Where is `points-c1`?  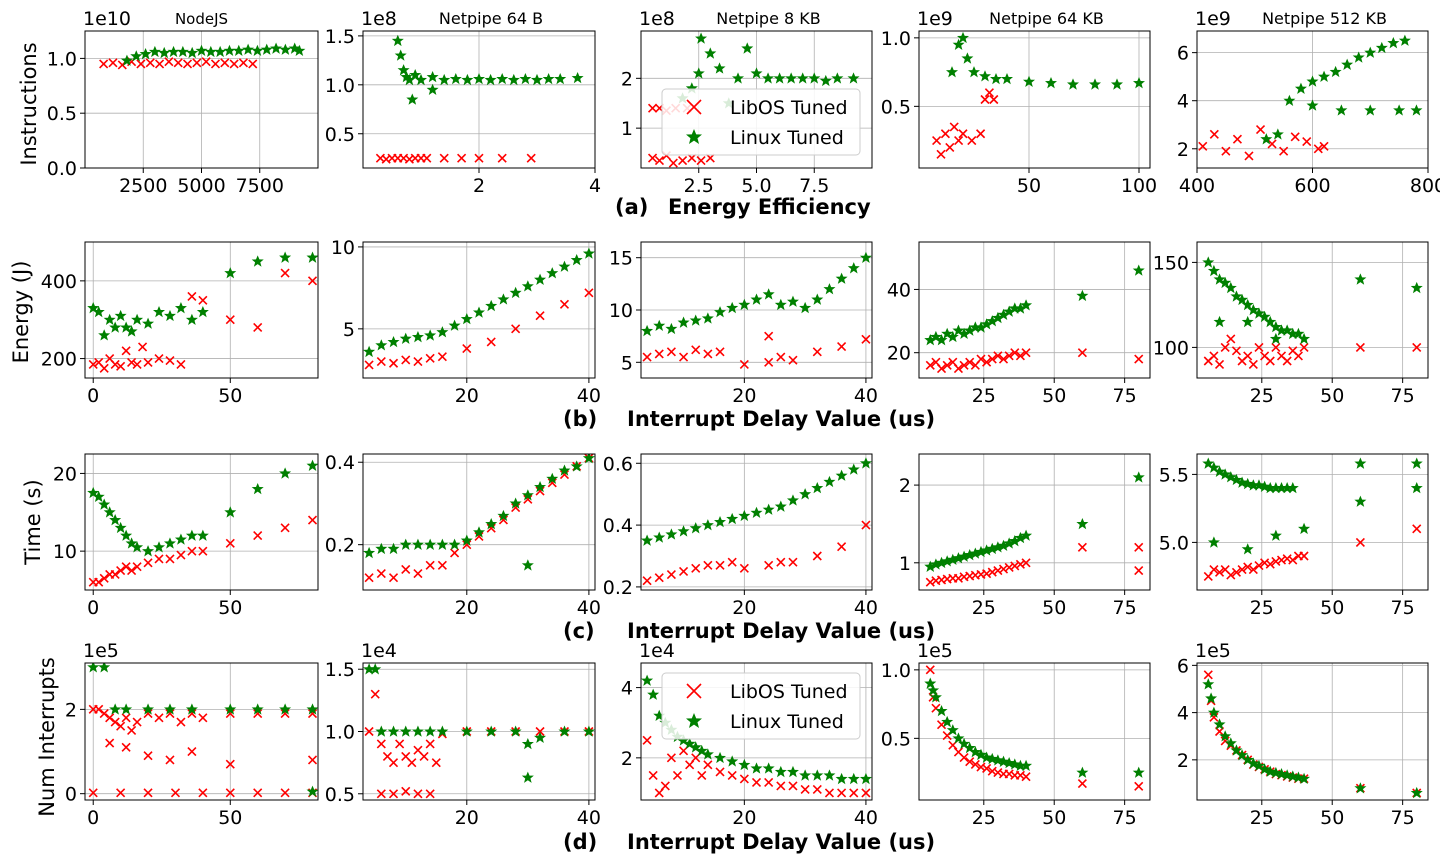 points-c1 is located at coordinates (202, 523).